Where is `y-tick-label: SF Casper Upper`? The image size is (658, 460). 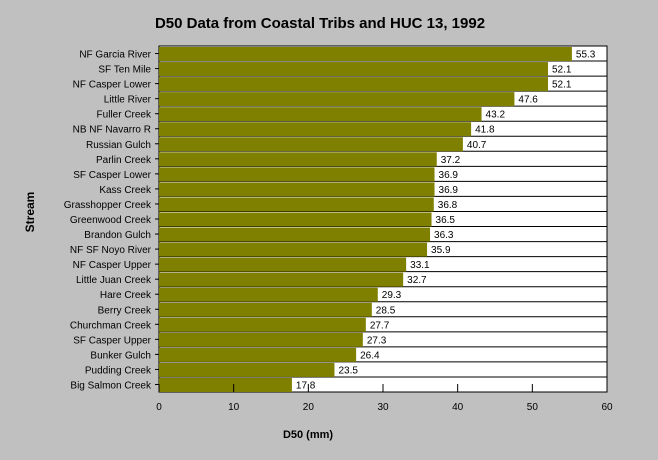
y-tick-label: SF Casper Upper is located at coordinates (112, 340).